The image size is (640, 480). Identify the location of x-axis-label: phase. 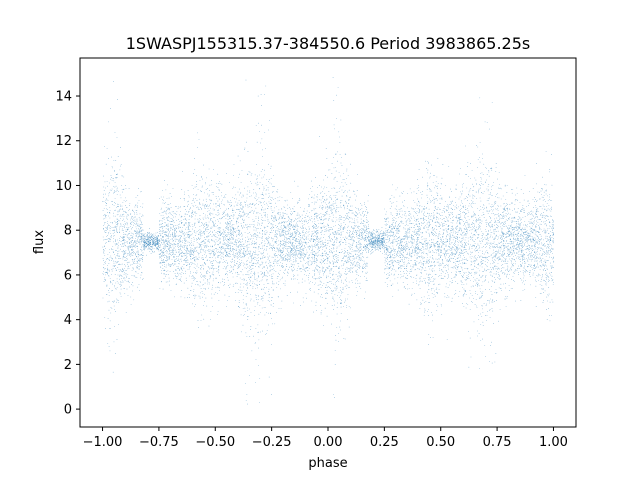
(327, 463).